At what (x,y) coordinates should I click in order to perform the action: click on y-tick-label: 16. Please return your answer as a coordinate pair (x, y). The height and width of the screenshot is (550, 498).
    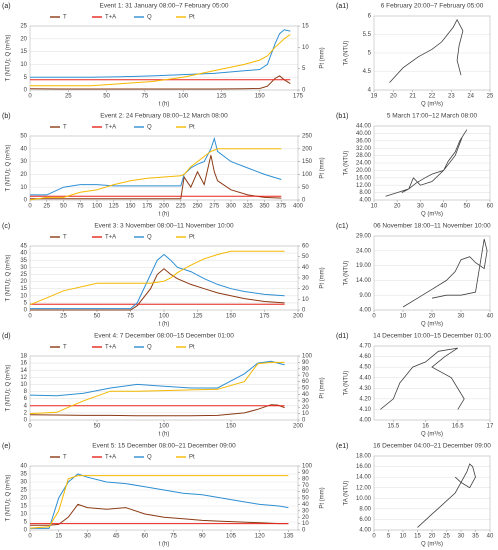
    Looking at the image, I should click on (23, 364).